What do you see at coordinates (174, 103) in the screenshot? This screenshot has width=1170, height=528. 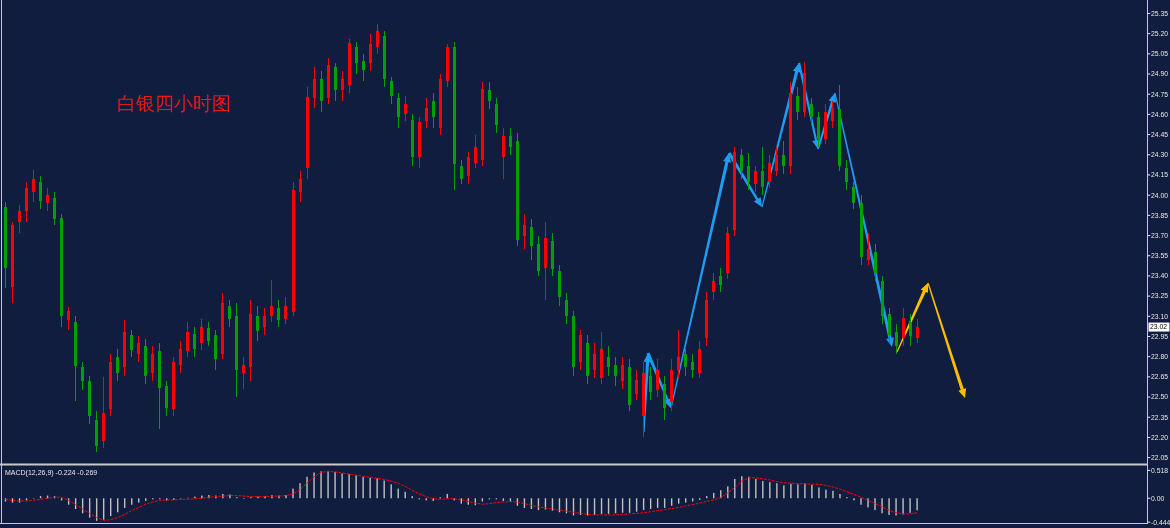 I see `text: 白银四小时图` at bounding box center [174, 103].